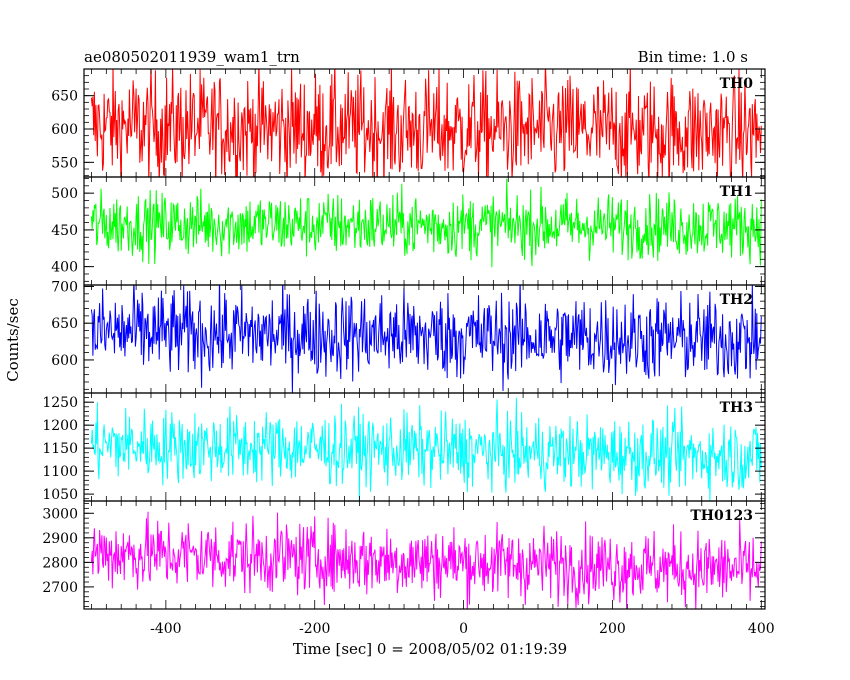  I want to click on y-tick-label: 3000, so click(60, 514).